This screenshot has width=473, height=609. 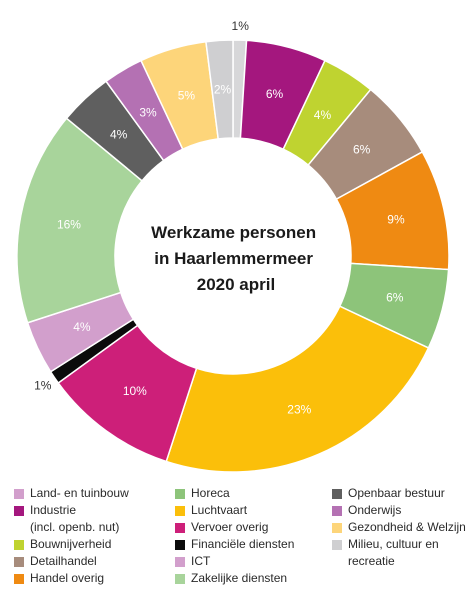 I want to click on legend-label: Land- en tuinbouw, so click(x=79, y=493).